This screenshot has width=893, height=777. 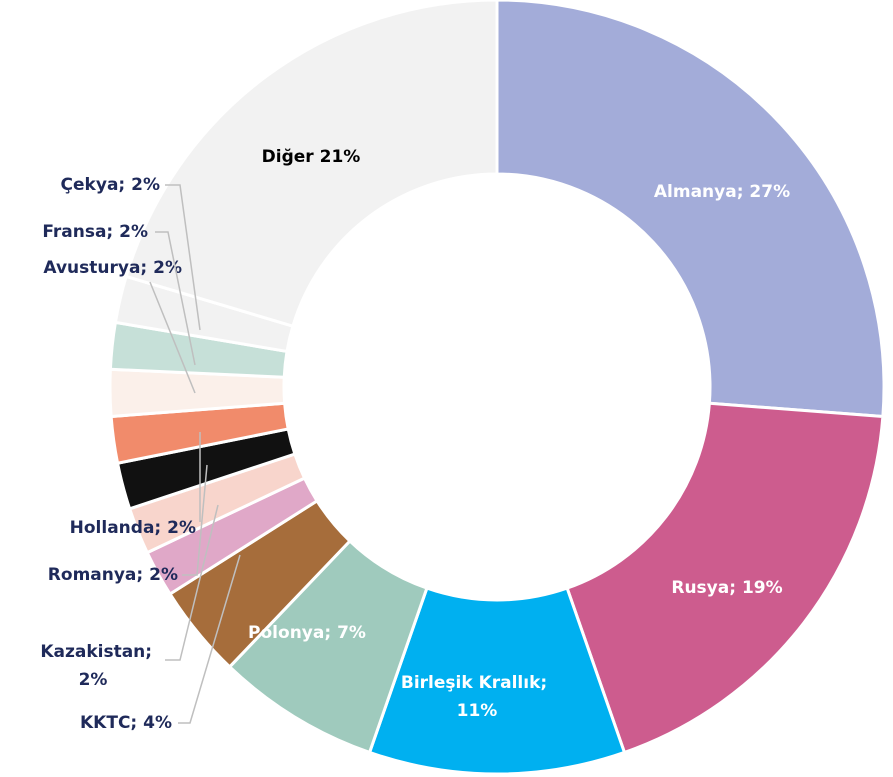 What do you see at coordinates (112, 268) in the screenshot?
I see `data-label: Avusturya; 2%` at bounding box center [112, 268].